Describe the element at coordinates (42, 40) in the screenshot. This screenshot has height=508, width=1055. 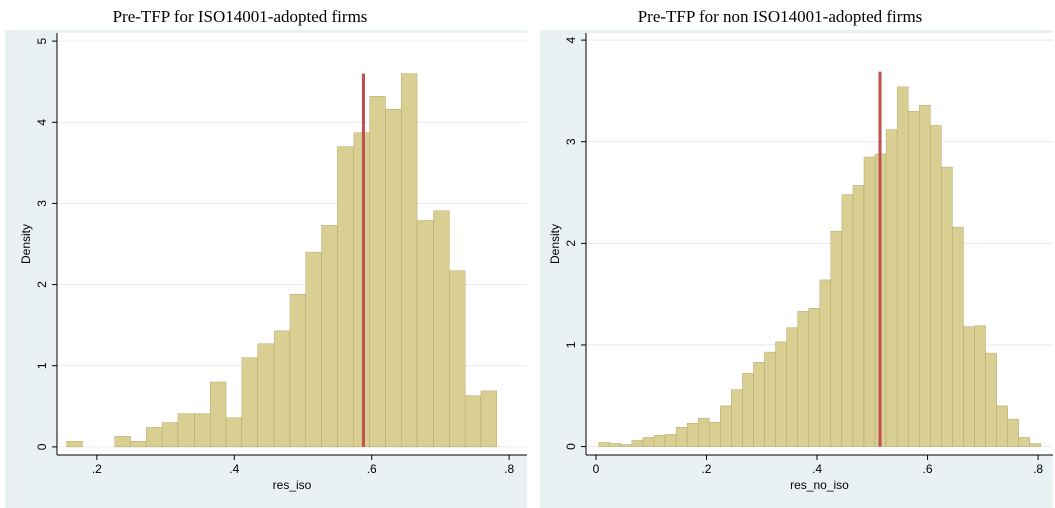
I see `y-tick-label: 5` at that location.